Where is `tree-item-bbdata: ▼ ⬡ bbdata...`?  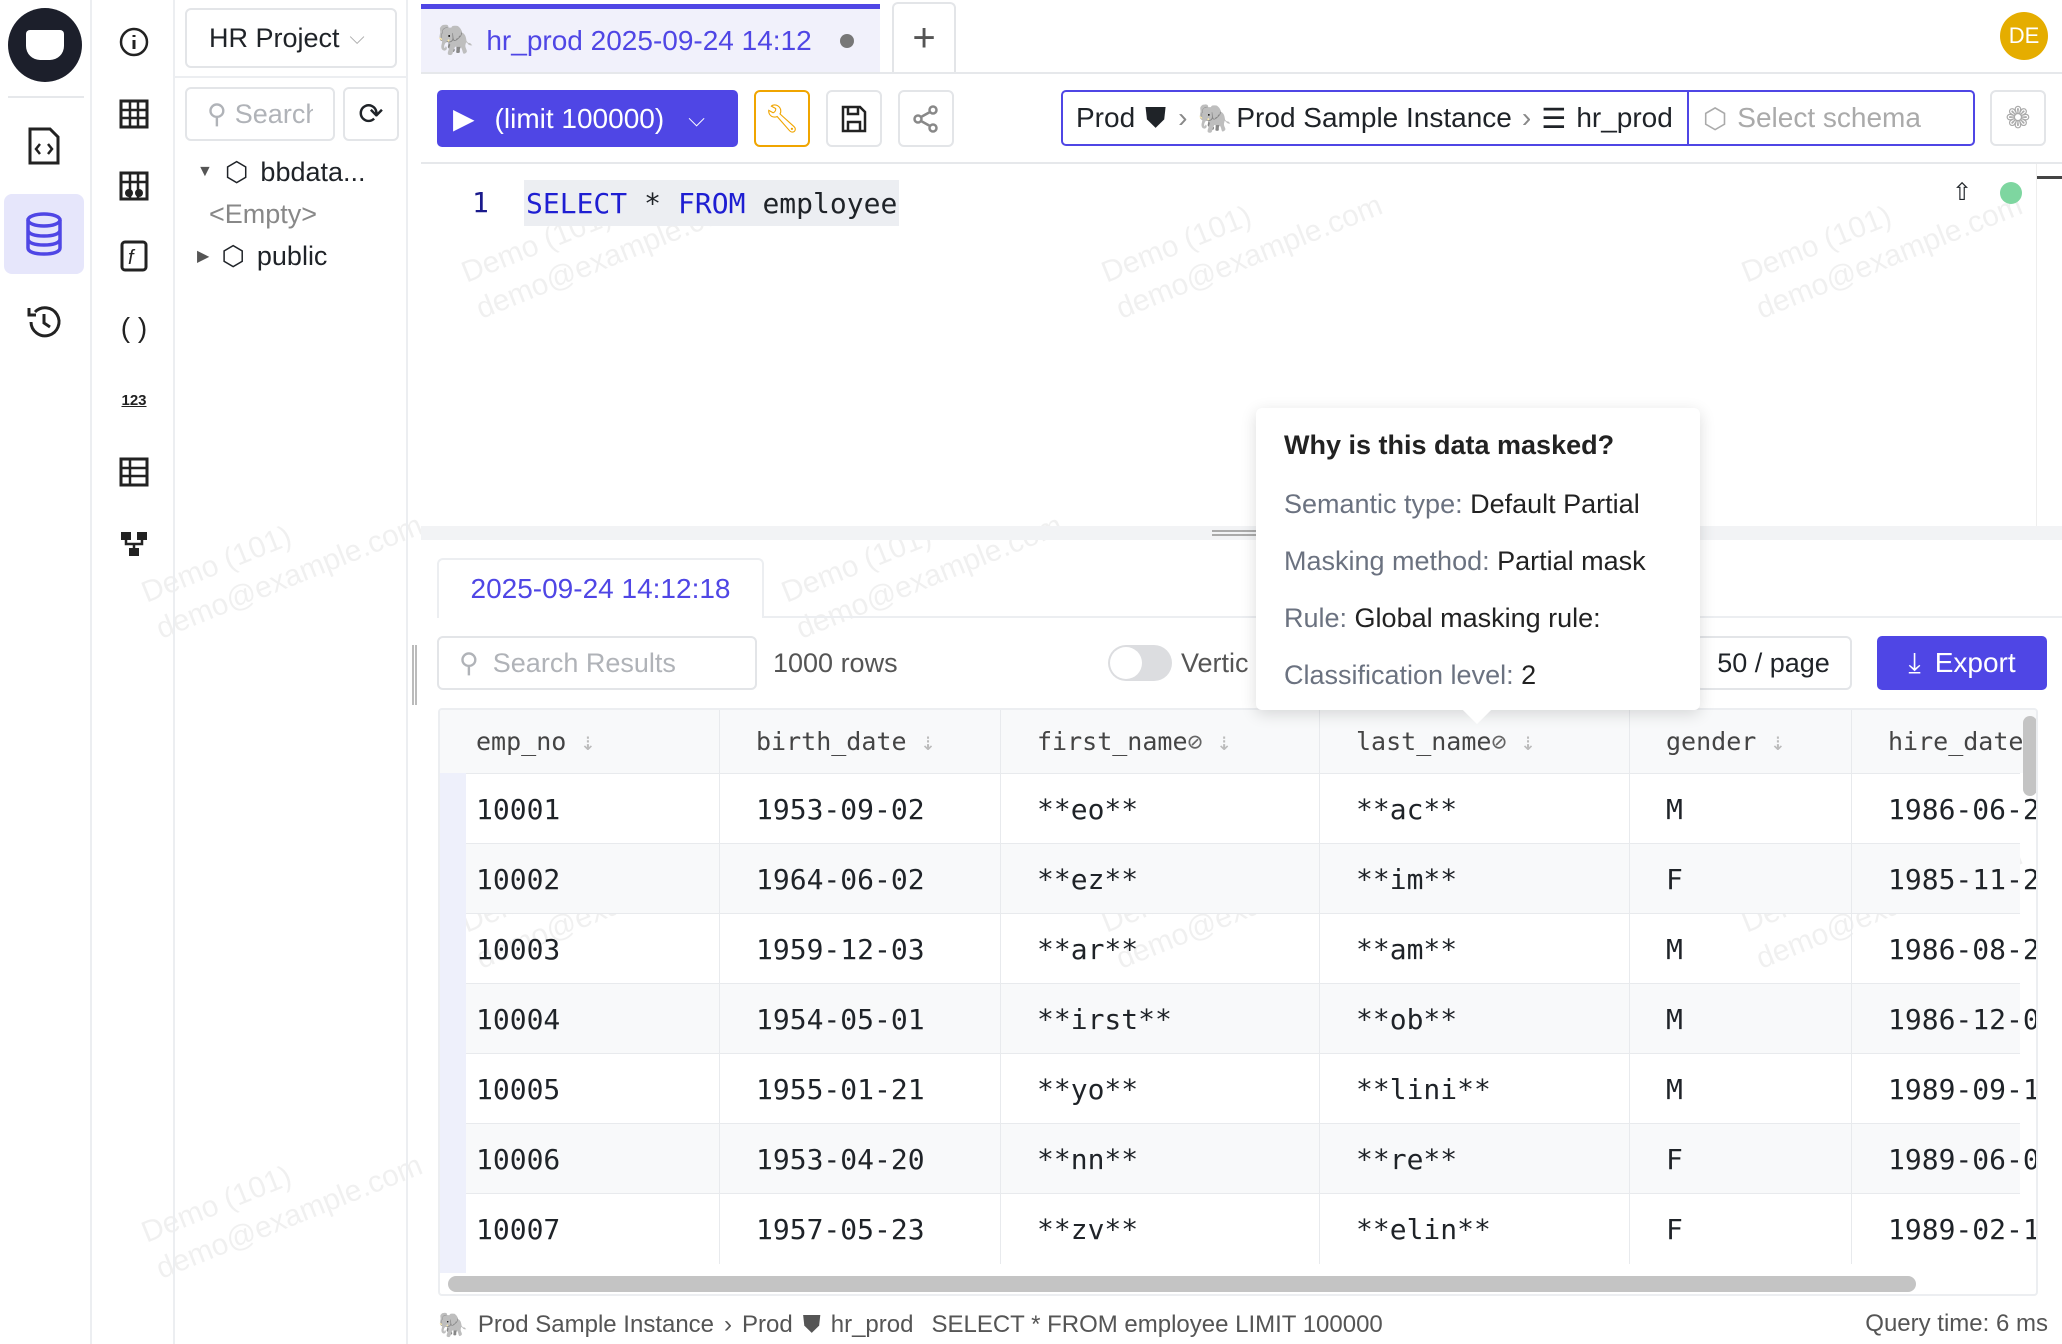
tree-item-bbdata: ▼ ⬡ bbdata... is located at coordinates (281, 171).